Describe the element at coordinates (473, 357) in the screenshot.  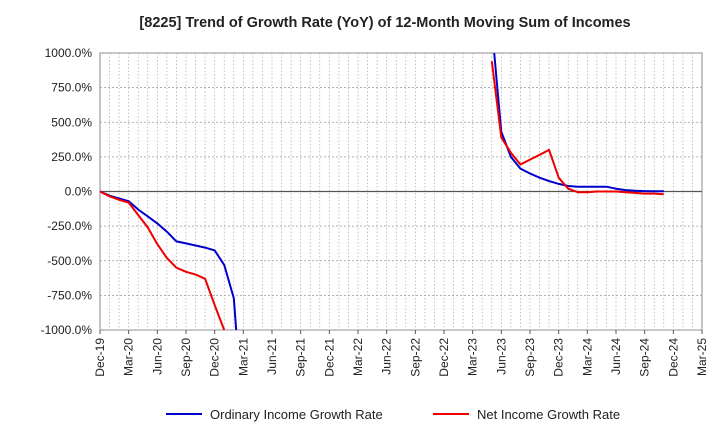
I see `x-tick-label: Mar-23` at that location.